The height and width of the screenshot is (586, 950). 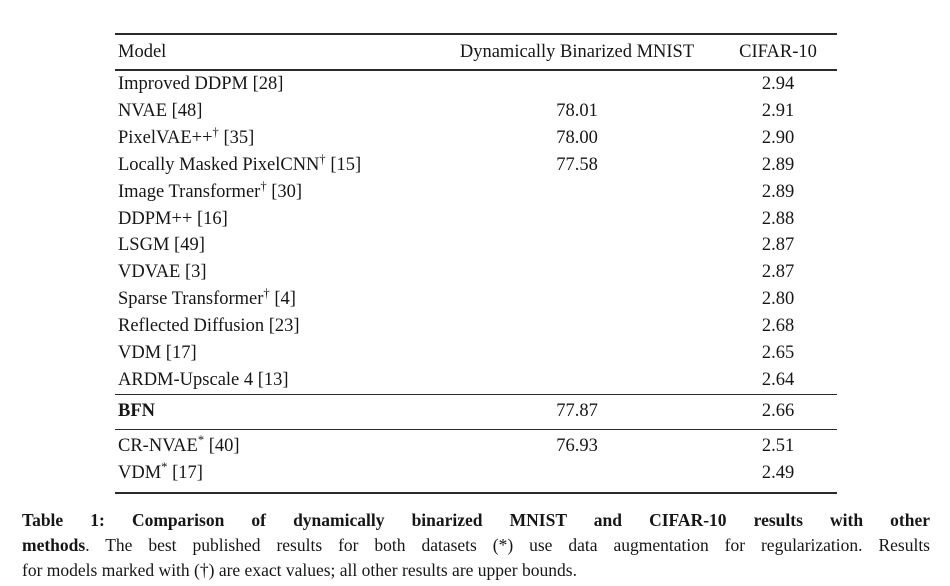 I want to click on model-cell: VDM [17], so click(x=275, y=353).